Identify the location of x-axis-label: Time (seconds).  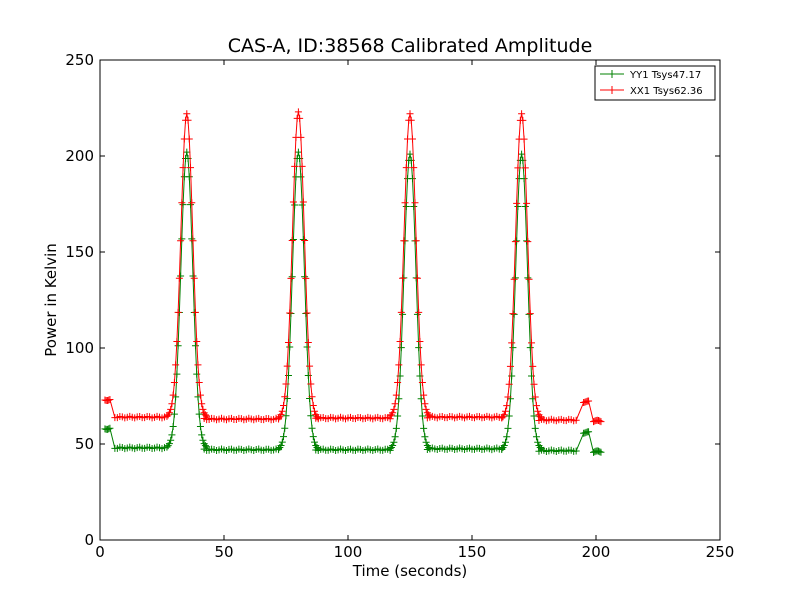
(410, 571).